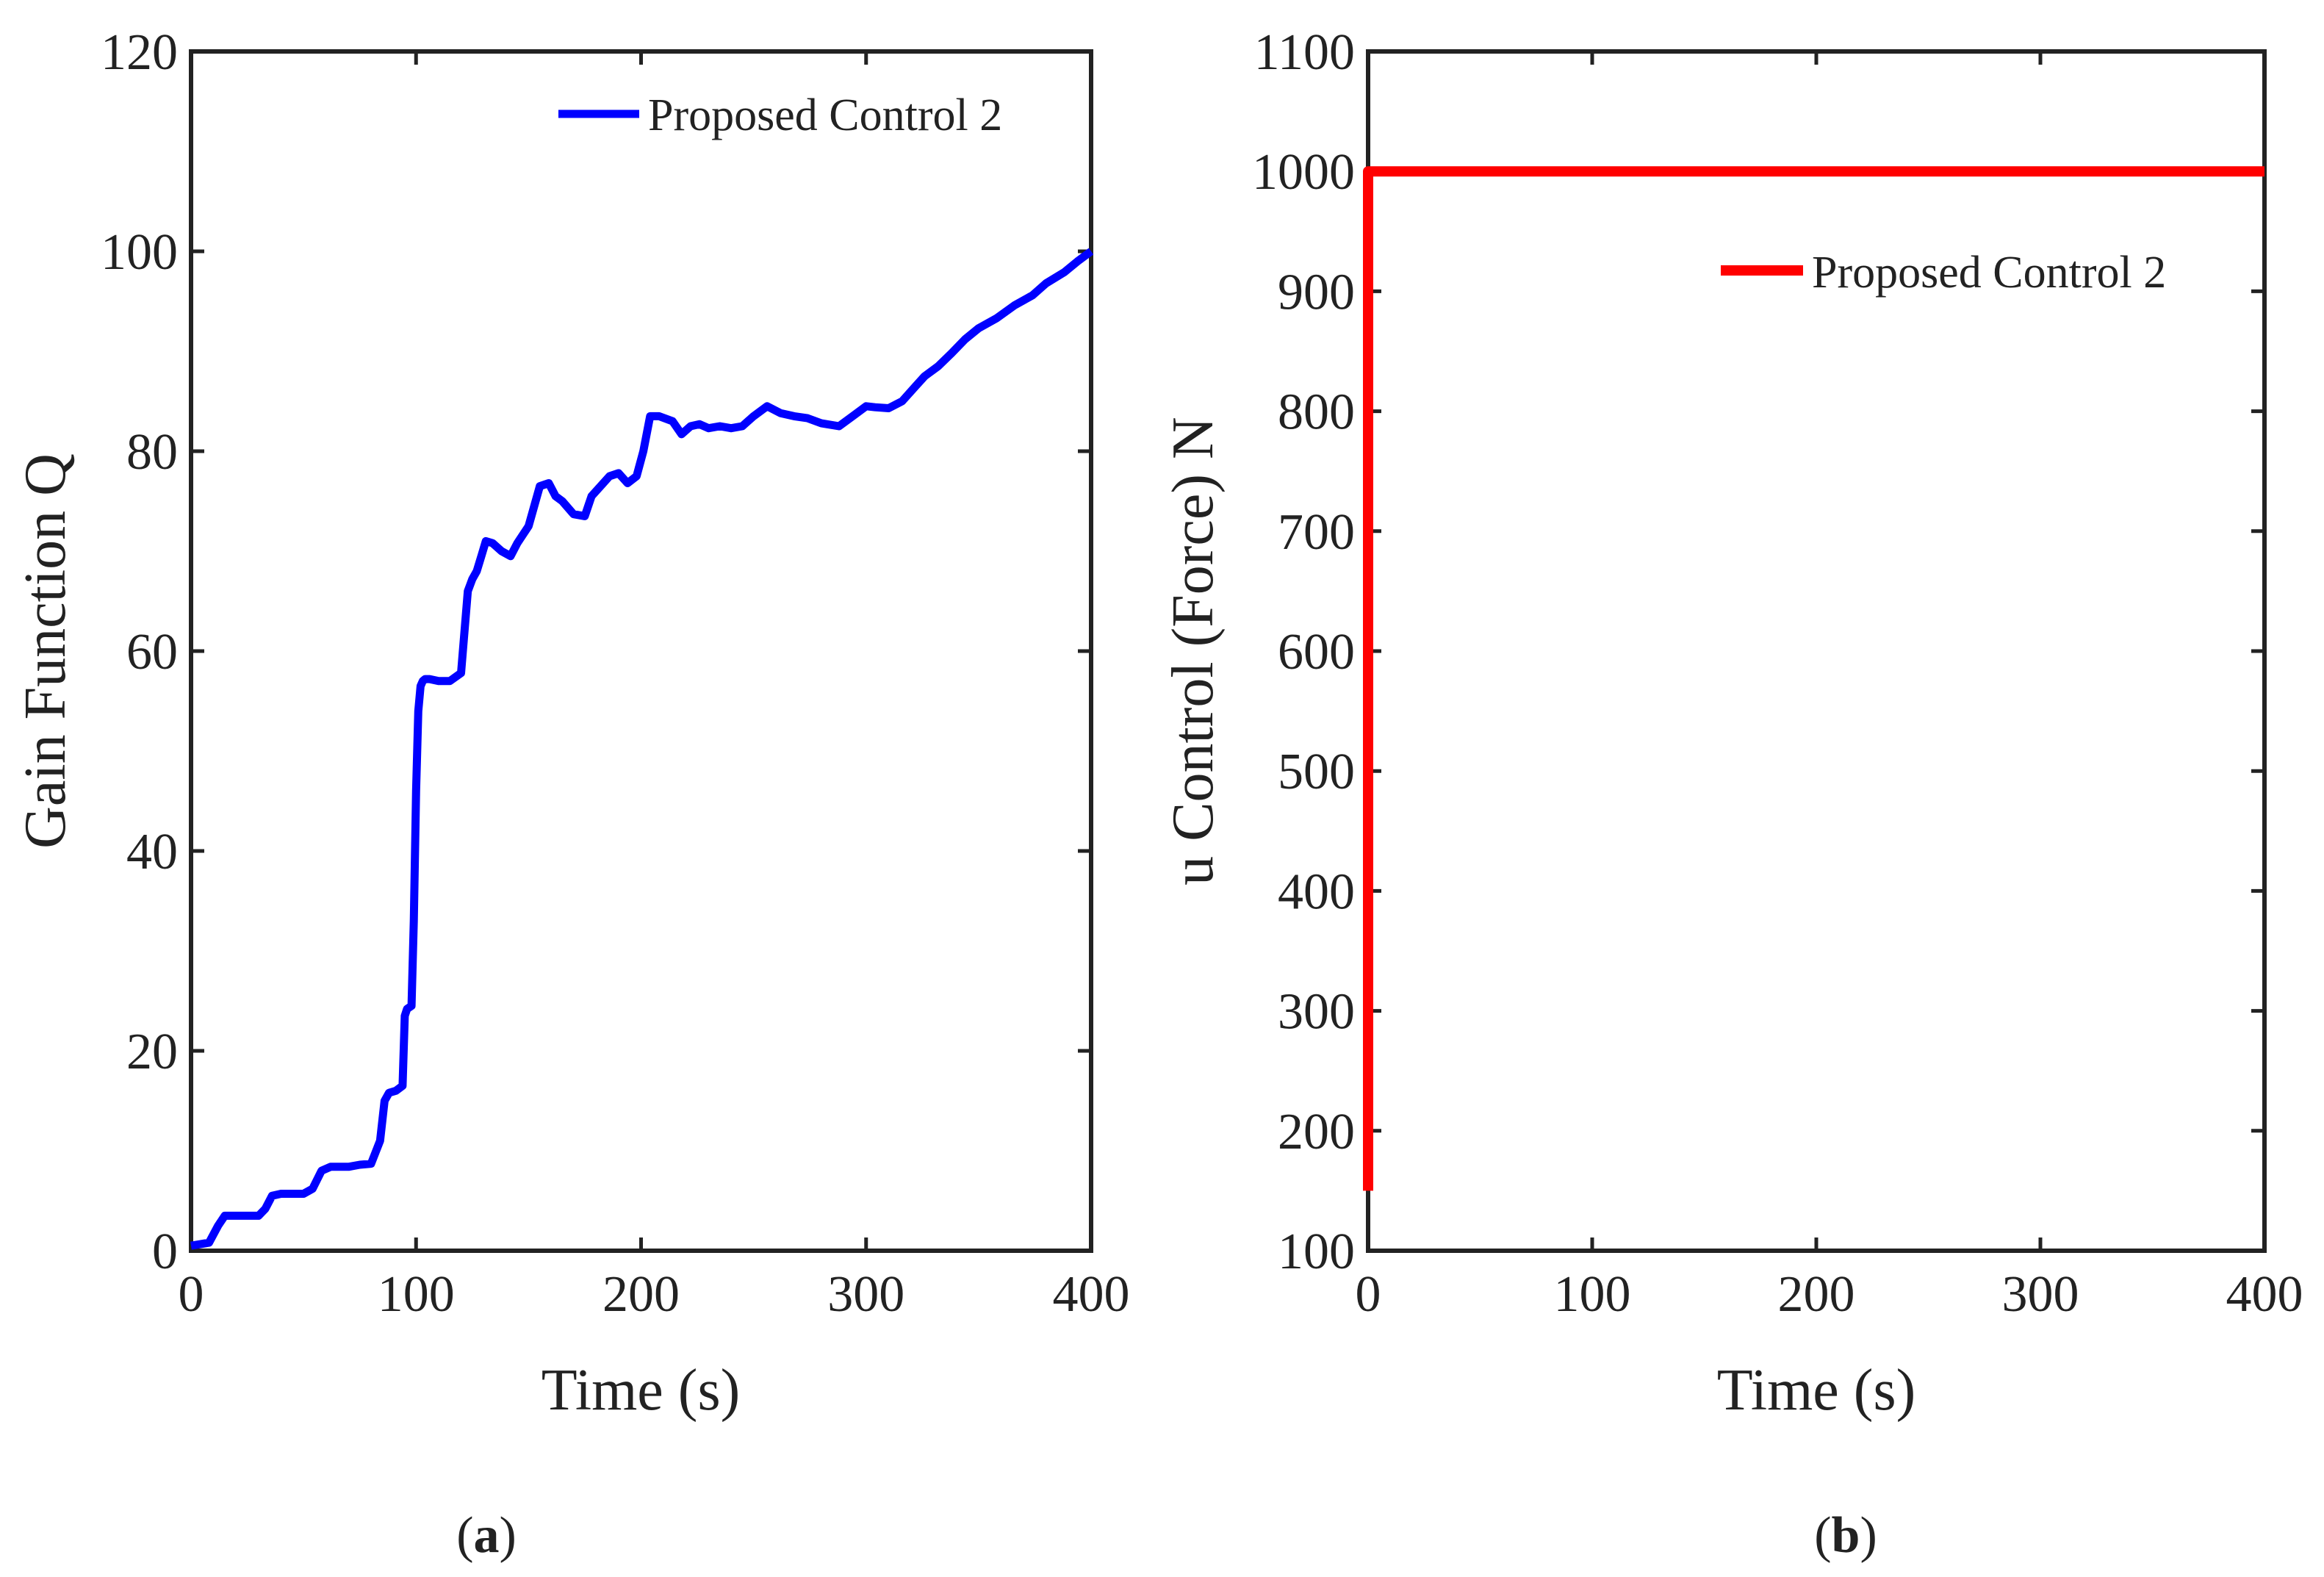 This screenshot has height=1577, width=2324. I want to click on panel-b-x-tick-label: 200, so click(1816, 1294).